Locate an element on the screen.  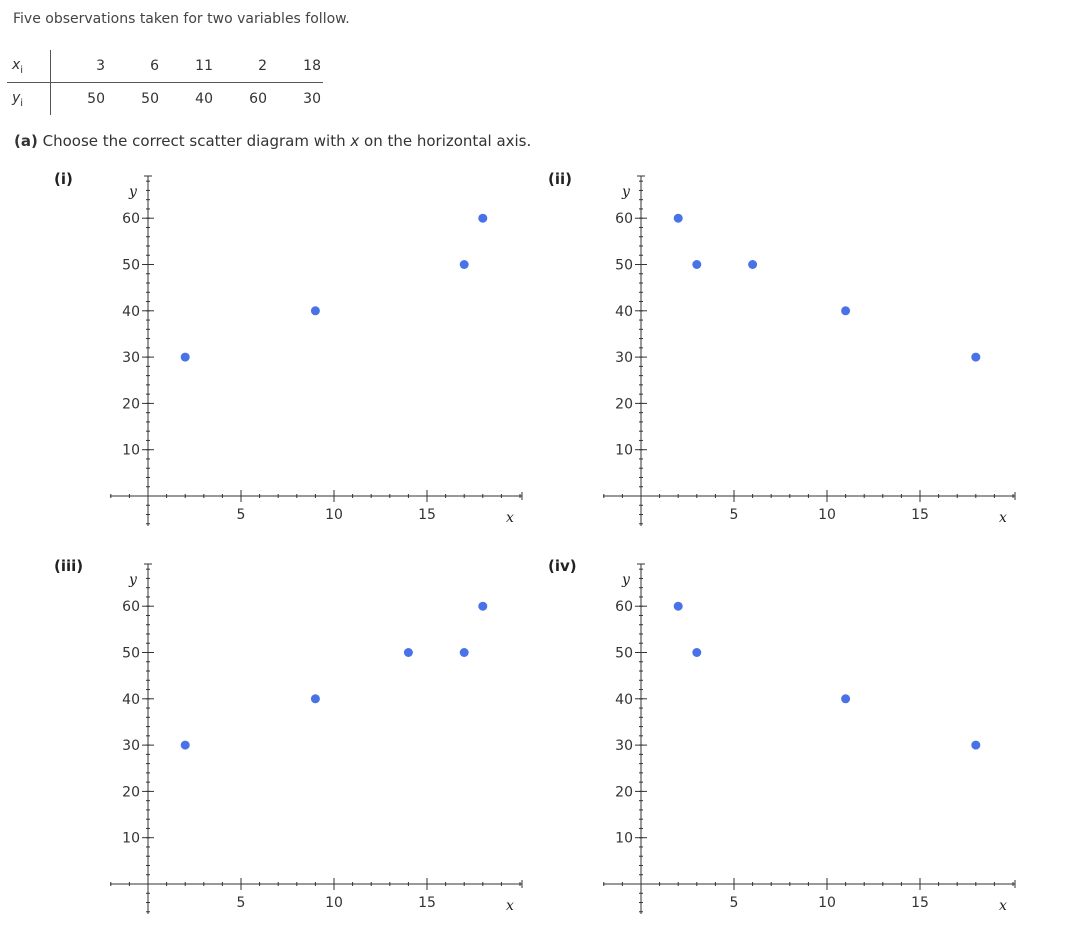
x-row-label: xi is located at coordinates (29, 66).